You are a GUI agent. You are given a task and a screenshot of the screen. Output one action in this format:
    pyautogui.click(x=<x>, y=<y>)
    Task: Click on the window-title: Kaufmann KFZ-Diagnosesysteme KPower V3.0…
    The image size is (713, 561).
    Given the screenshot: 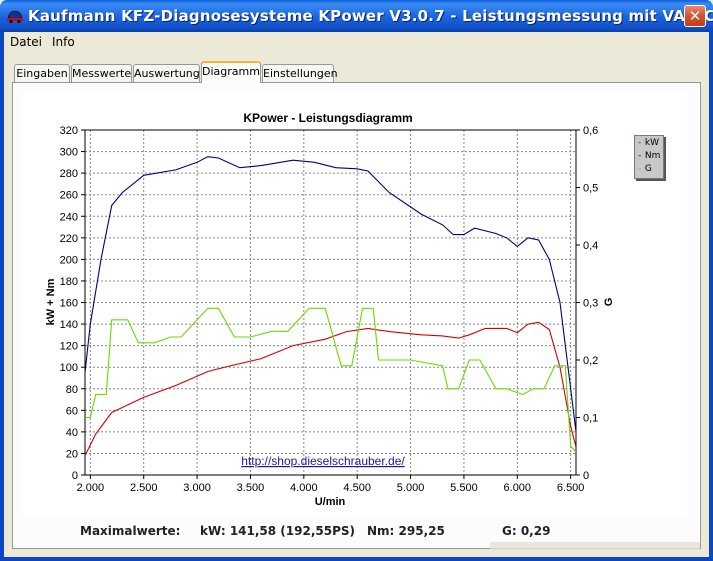 What is the action you would take?
    pyautogui.click(x=370, y=16)
    